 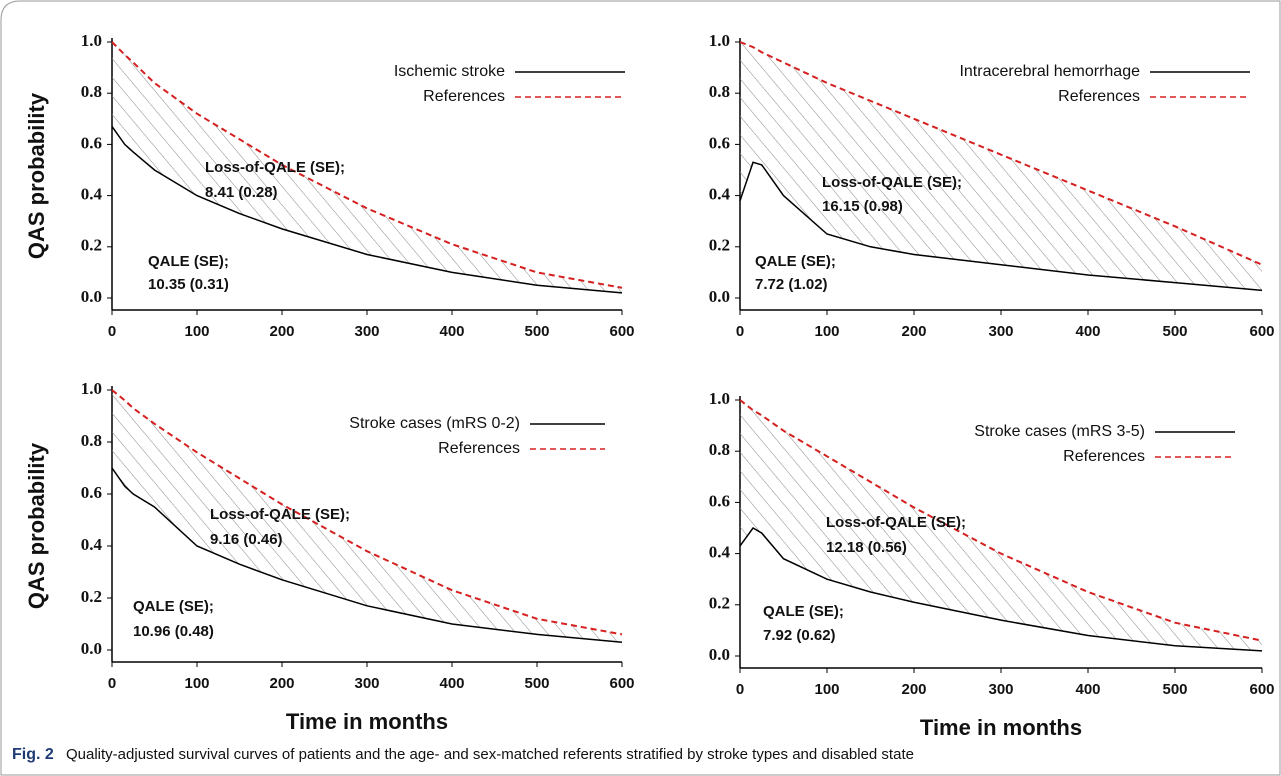 I want to click on annotation: 7.72 (1.02), so click(x=791, y=284).